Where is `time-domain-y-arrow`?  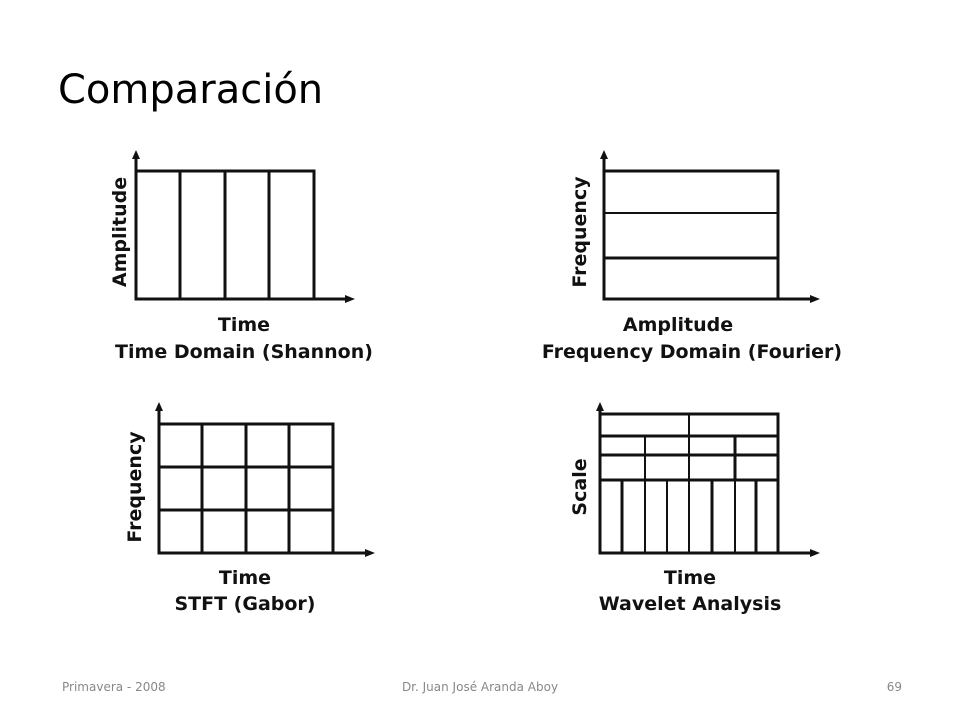
time-domain-y-arrow is located at coordinates (136, 154).